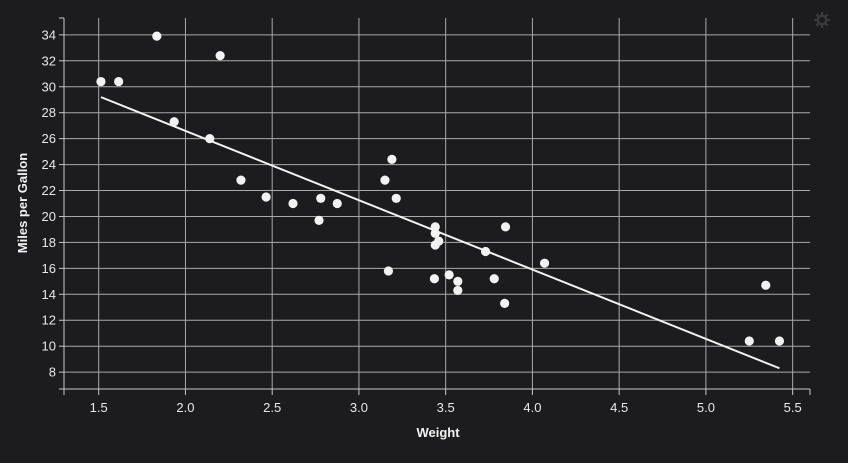  What do you see at coordinates (185, 407) in the screenshot?
I see `x-tick-label: 2.0` at bounding box center [185, 407].